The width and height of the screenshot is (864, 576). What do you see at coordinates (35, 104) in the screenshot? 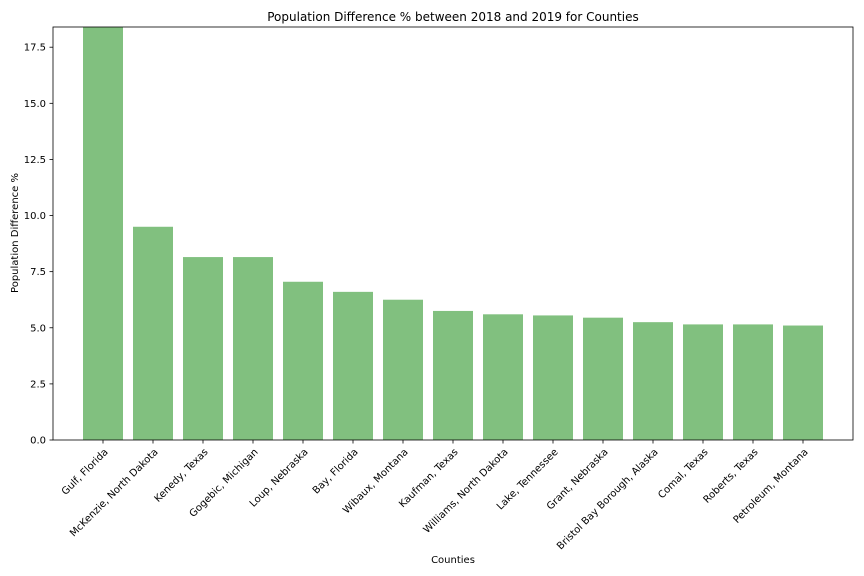
I see `y-tick-label: 15.0` at bounding box center [35, 104].